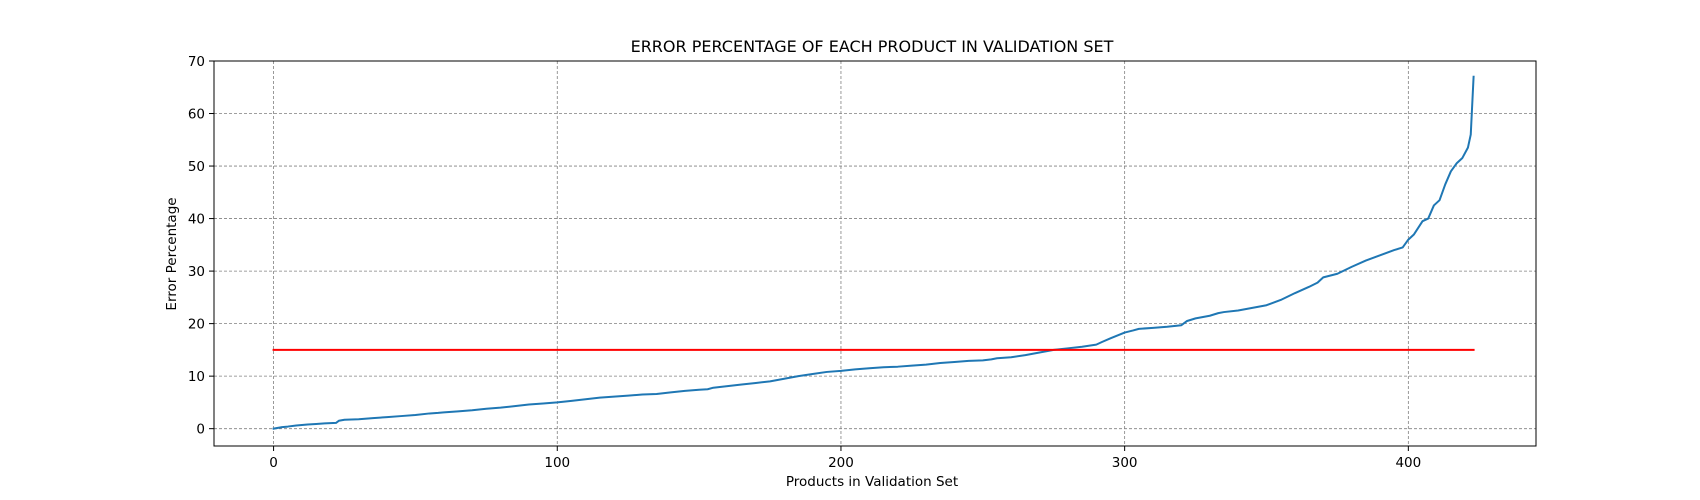 The height and width of the screenshot is (500, 1700). What do you see at coordinates (557, 463) in the screenshot?
I see `x-tick-label: 100` at bounding box center [557, 463].